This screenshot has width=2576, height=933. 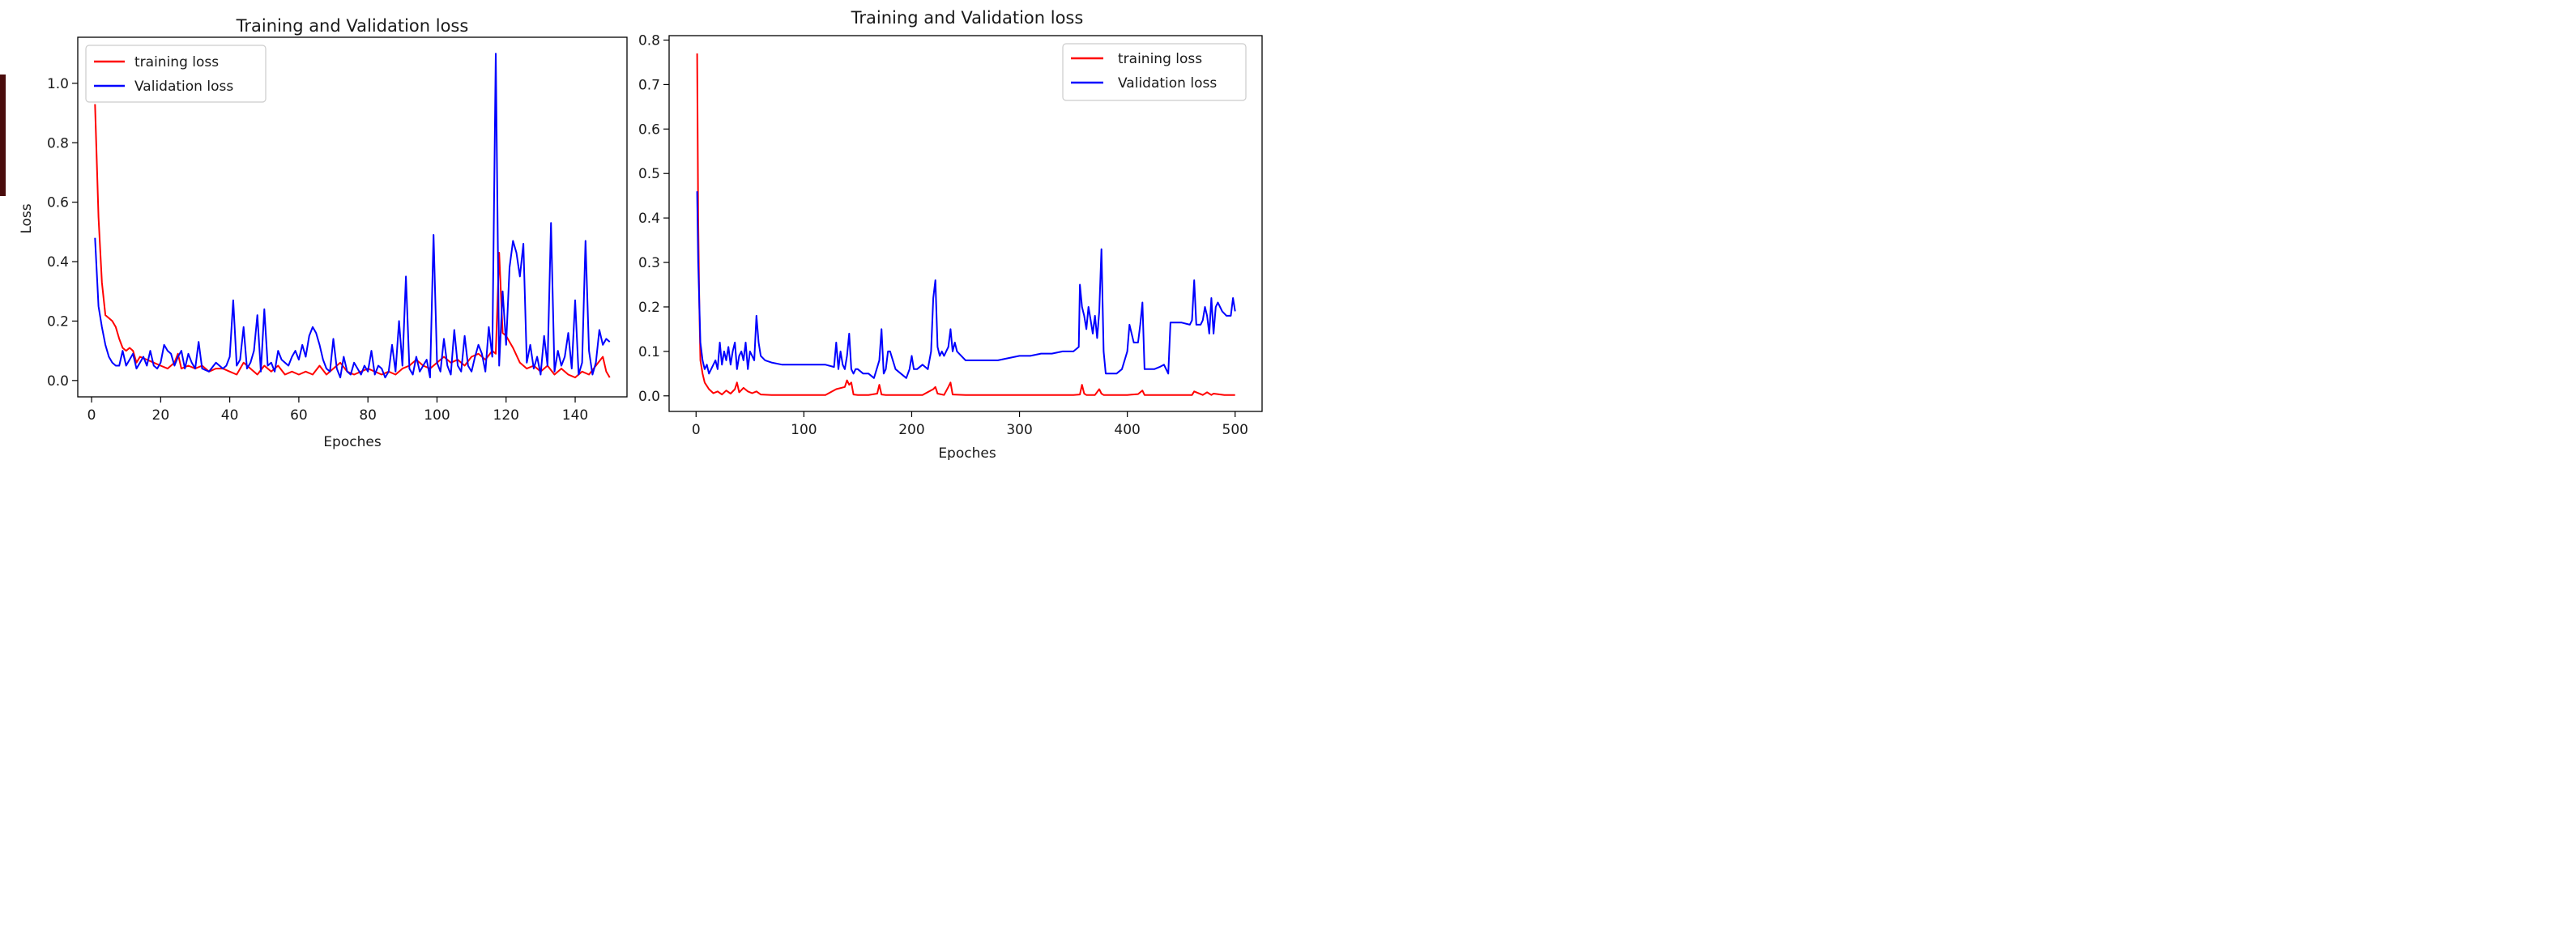 I want to click on x-tick-label: 500, so click(x=1235, y=430).